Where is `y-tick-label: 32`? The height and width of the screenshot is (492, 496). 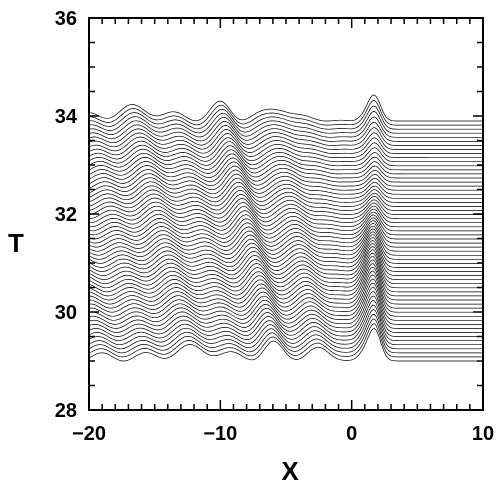 y-tick-label: 32 is located at coordinates (66, 215).